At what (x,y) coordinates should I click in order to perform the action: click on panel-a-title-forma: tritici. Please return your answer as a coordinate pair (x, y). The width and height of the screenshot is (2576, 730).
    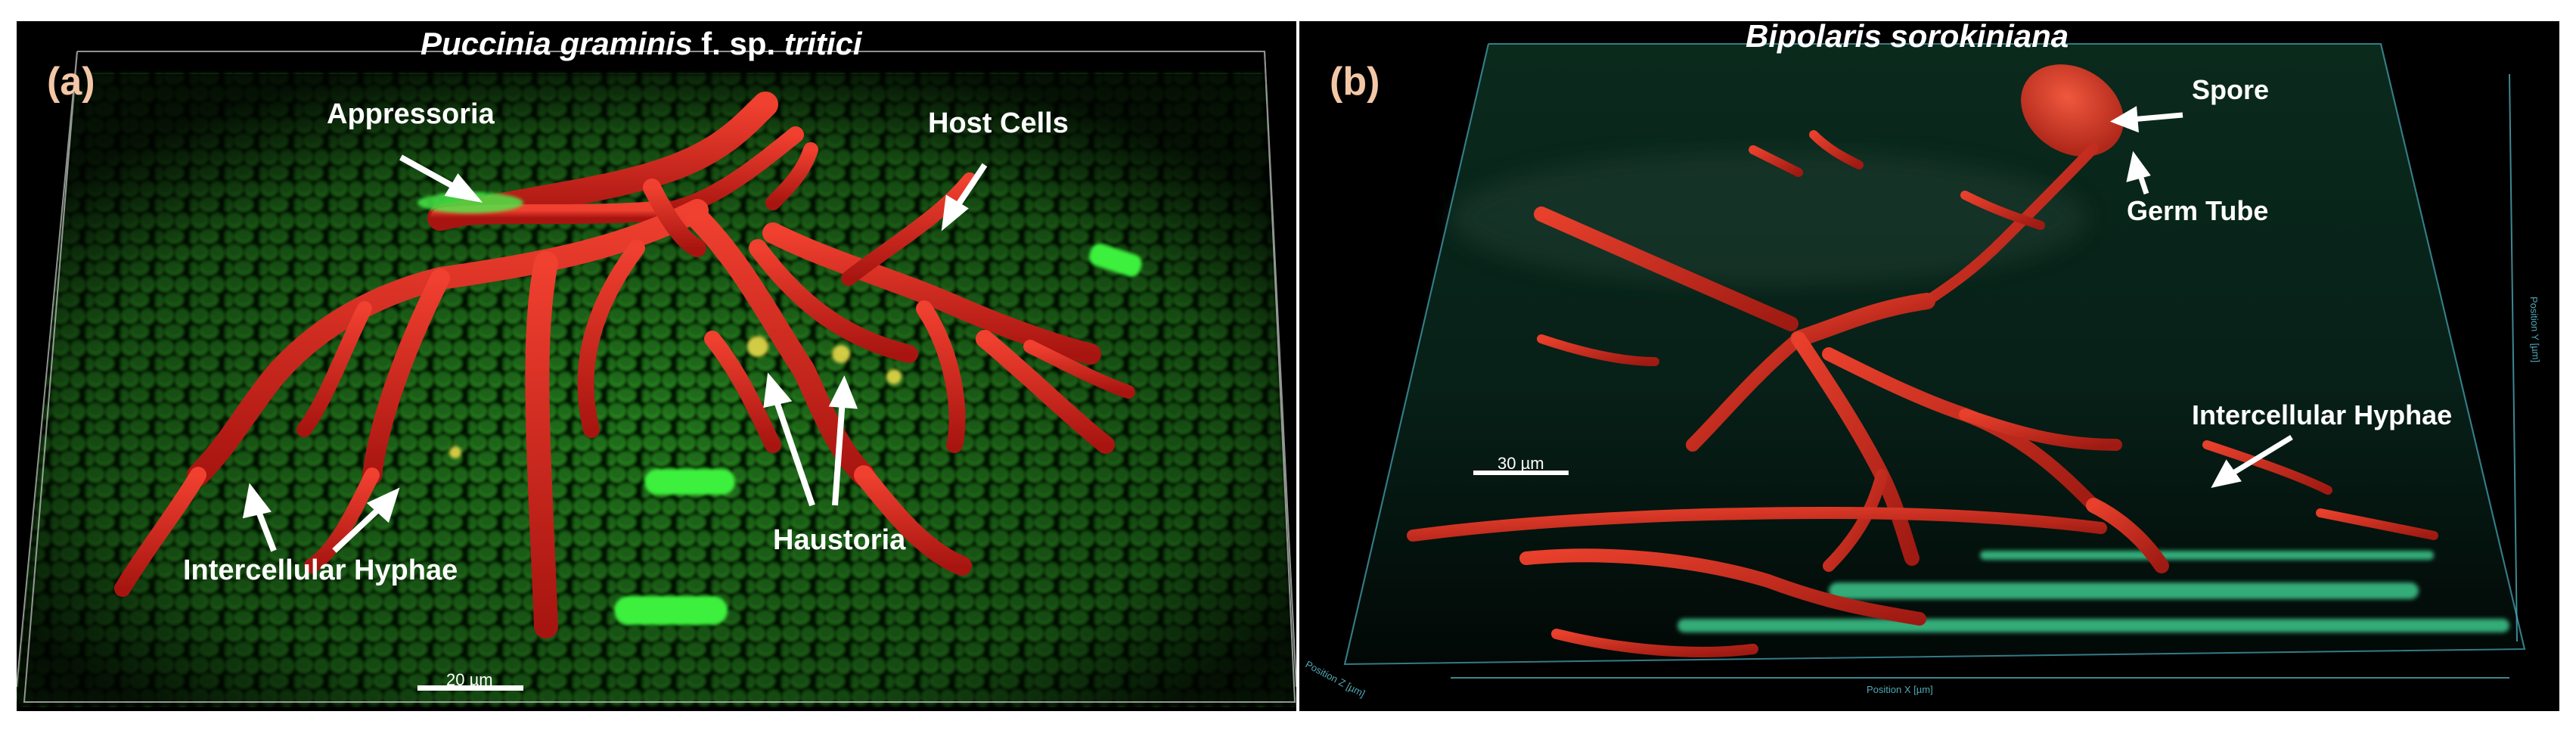
    Looking at the image, I should click on (823, 43).